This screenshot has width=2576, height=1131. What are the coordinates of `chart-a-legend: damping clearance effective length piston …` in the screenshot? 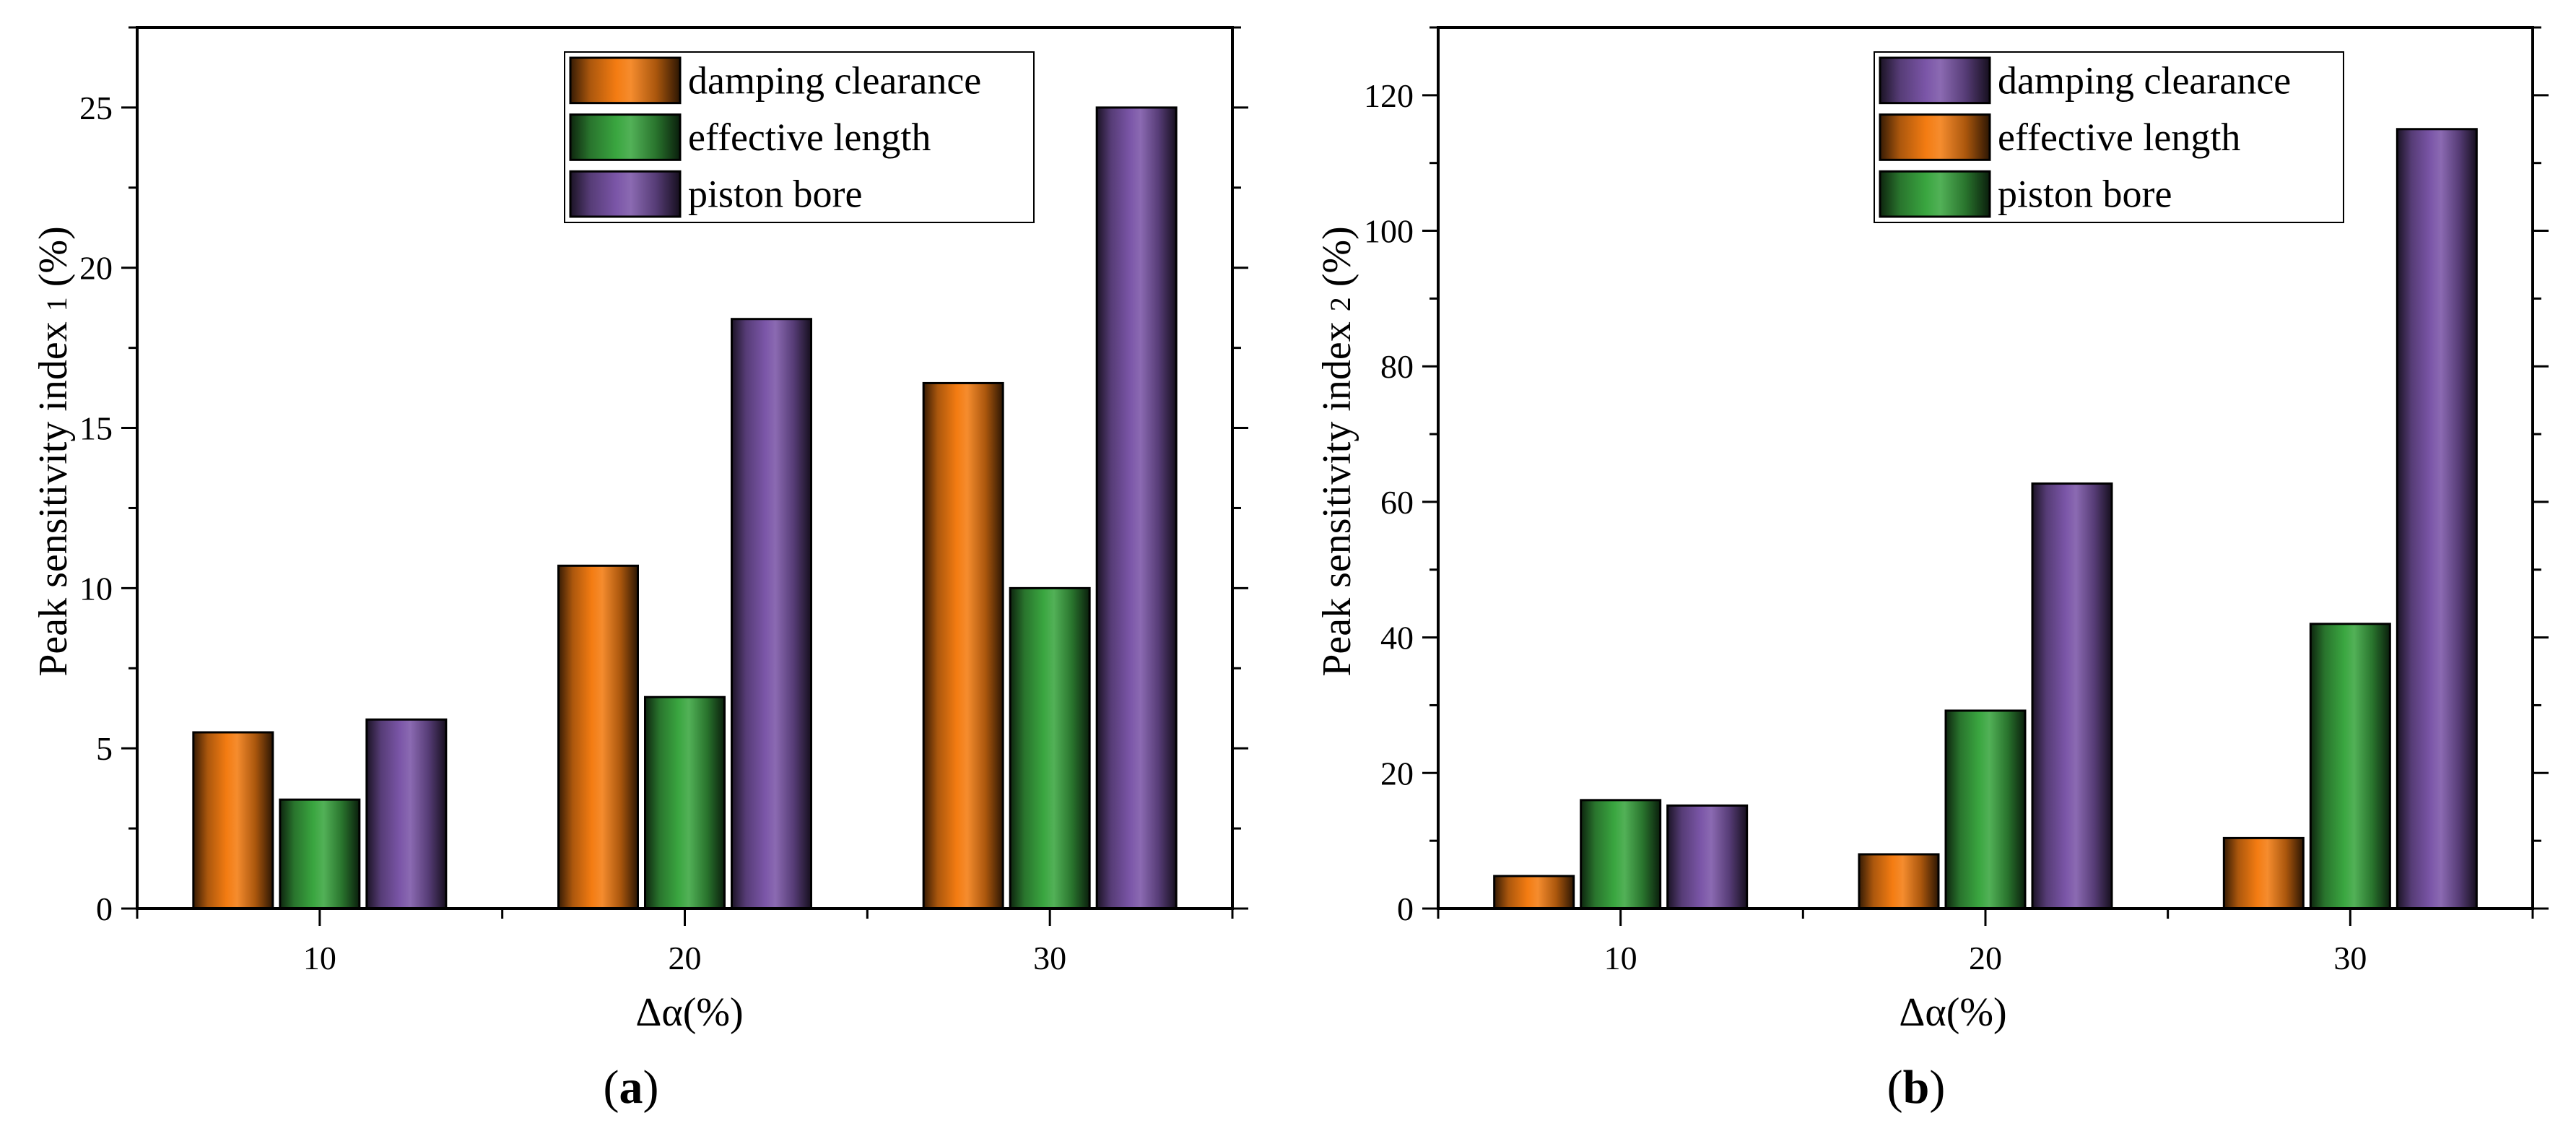 It's located at (799, 137).